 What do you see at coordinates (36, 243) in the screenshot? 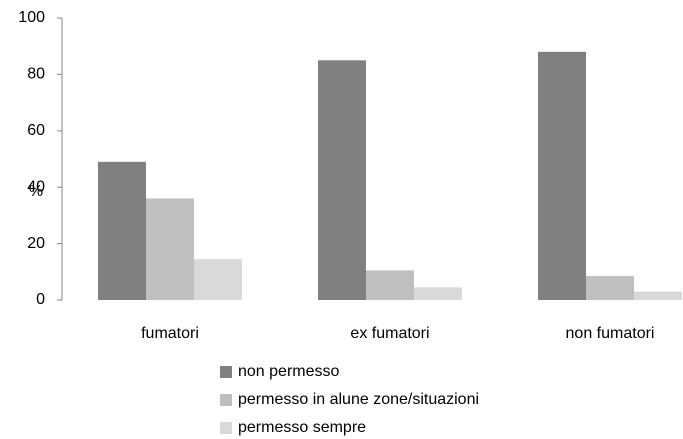
I see `y-tick-label: 20` at bounding box center [36, 243].